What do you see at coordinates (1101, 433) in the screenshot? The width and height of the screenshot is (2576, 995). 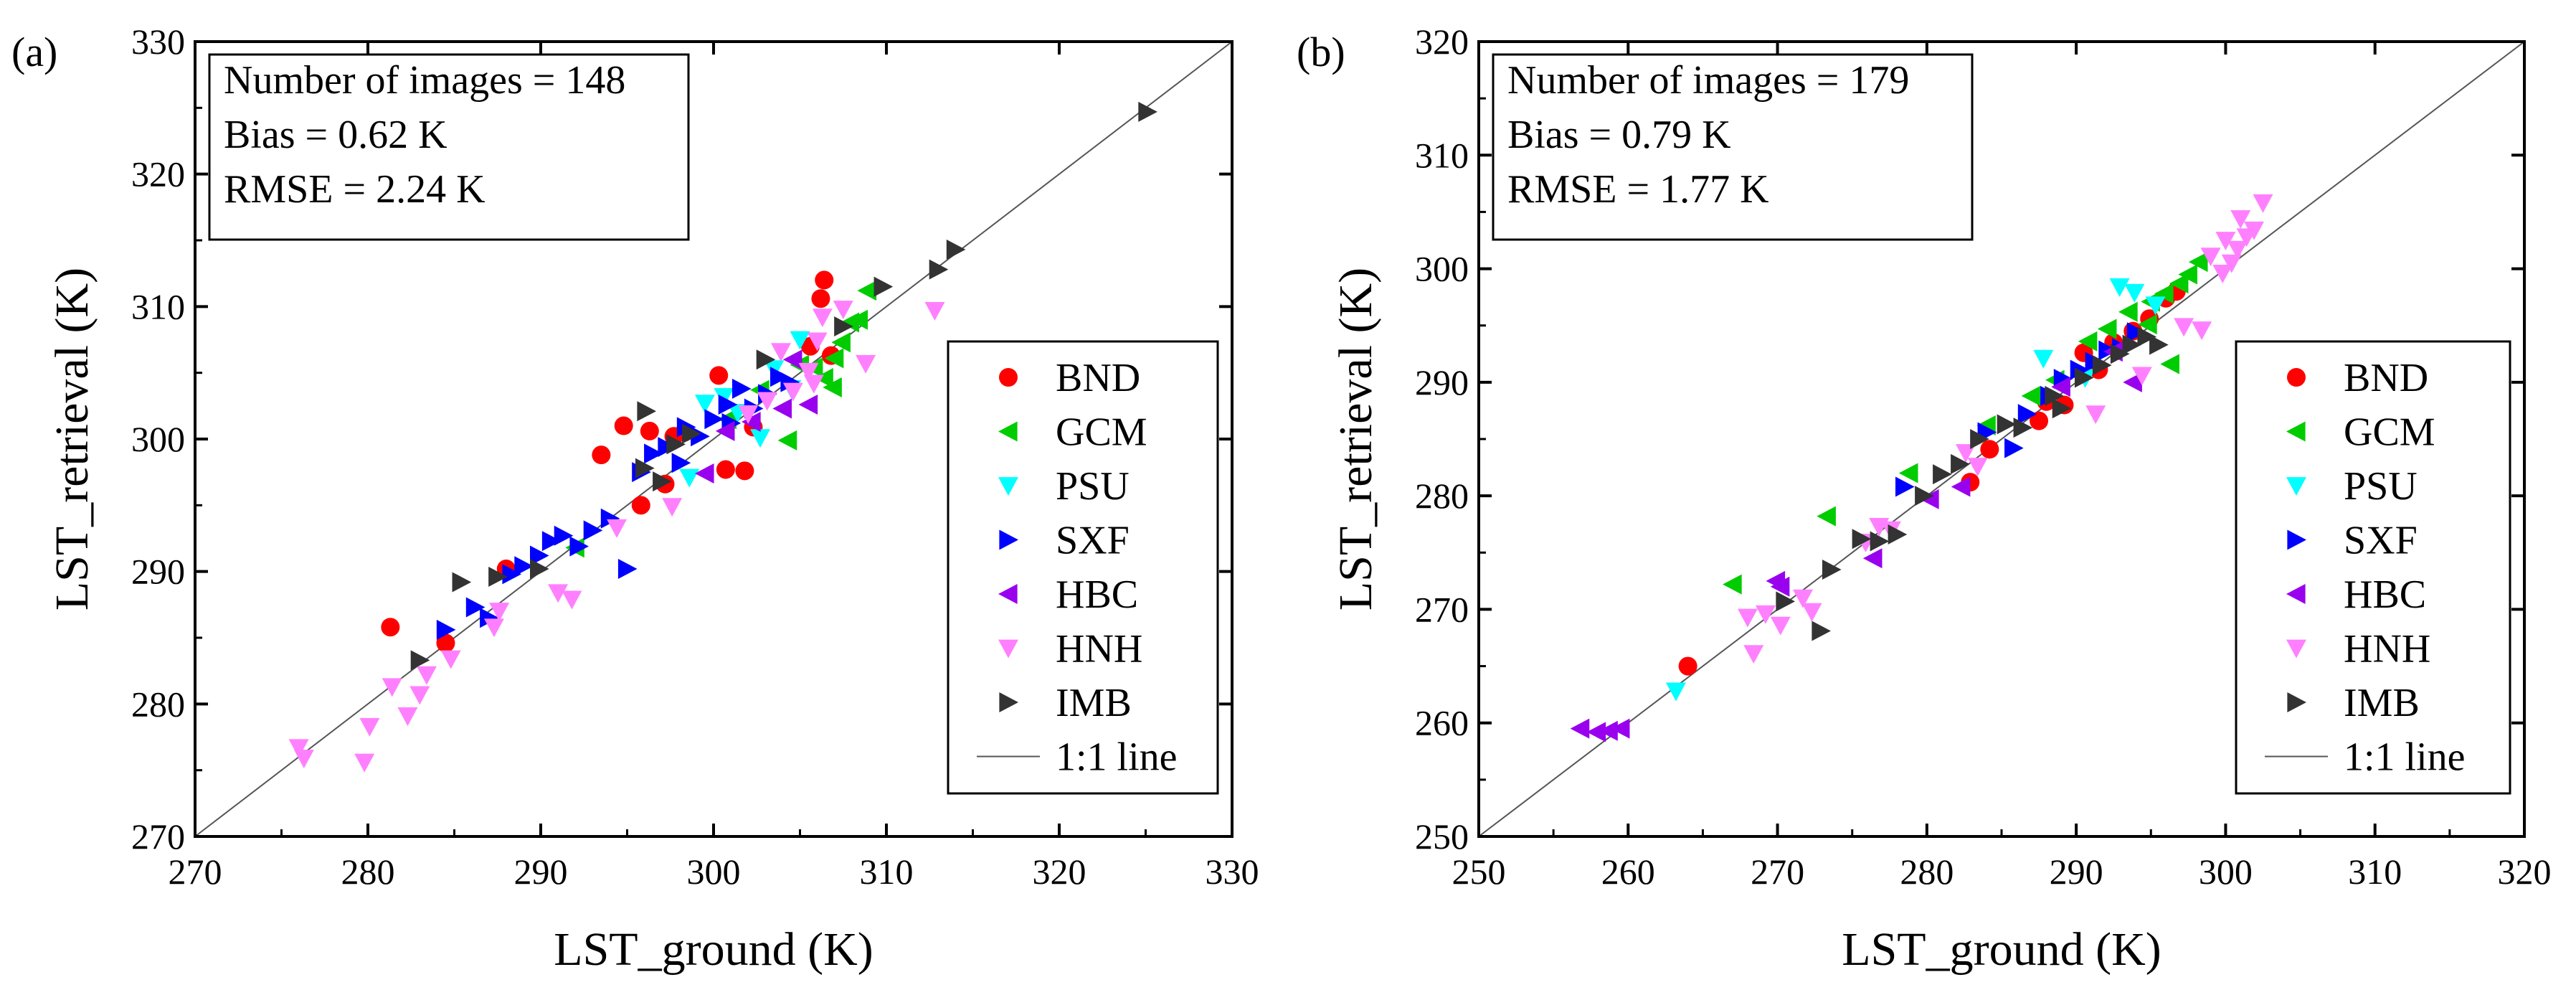 I see `legend-label: GCM` at bounding box center [1101, 433].